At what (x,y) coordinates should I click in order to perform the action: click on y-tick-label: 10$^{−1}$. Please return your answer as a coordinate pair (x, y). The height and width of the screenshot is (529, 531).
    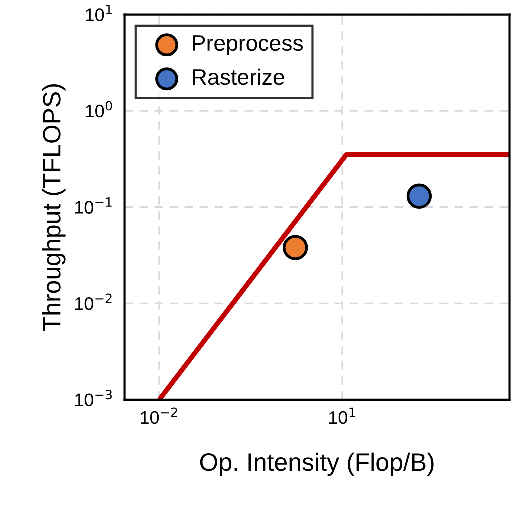
    Looking at the image, I should click on (94, 206).